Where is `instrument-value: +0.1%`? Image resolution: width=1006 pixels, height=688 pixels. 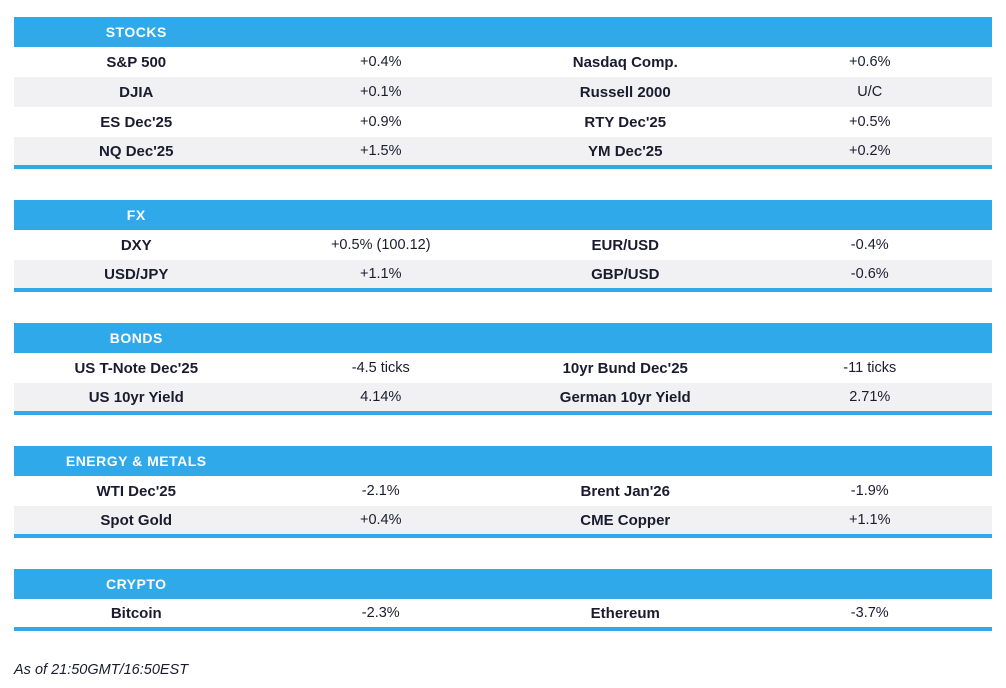
instrument-value: +0.1% is located at coordinates (380, 92).